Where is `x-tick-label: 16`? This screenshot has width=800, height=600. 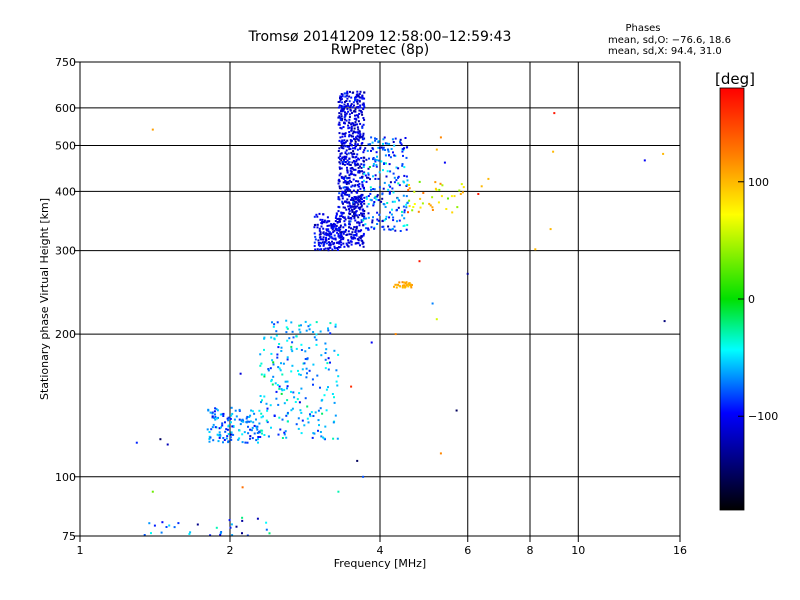
x-tick-label: 16 is located at coordinates (680, 550).